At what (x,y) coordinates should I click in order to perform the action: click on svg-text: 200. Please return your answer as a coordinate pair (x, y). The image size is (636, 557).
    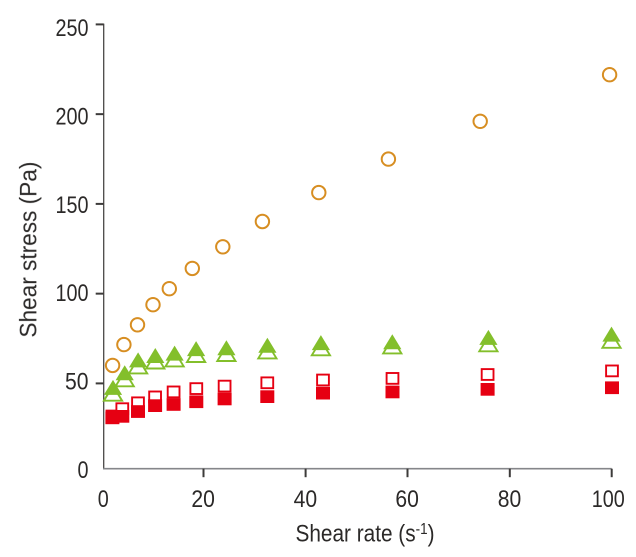
    Looking at the image, I should click on (72, 117).